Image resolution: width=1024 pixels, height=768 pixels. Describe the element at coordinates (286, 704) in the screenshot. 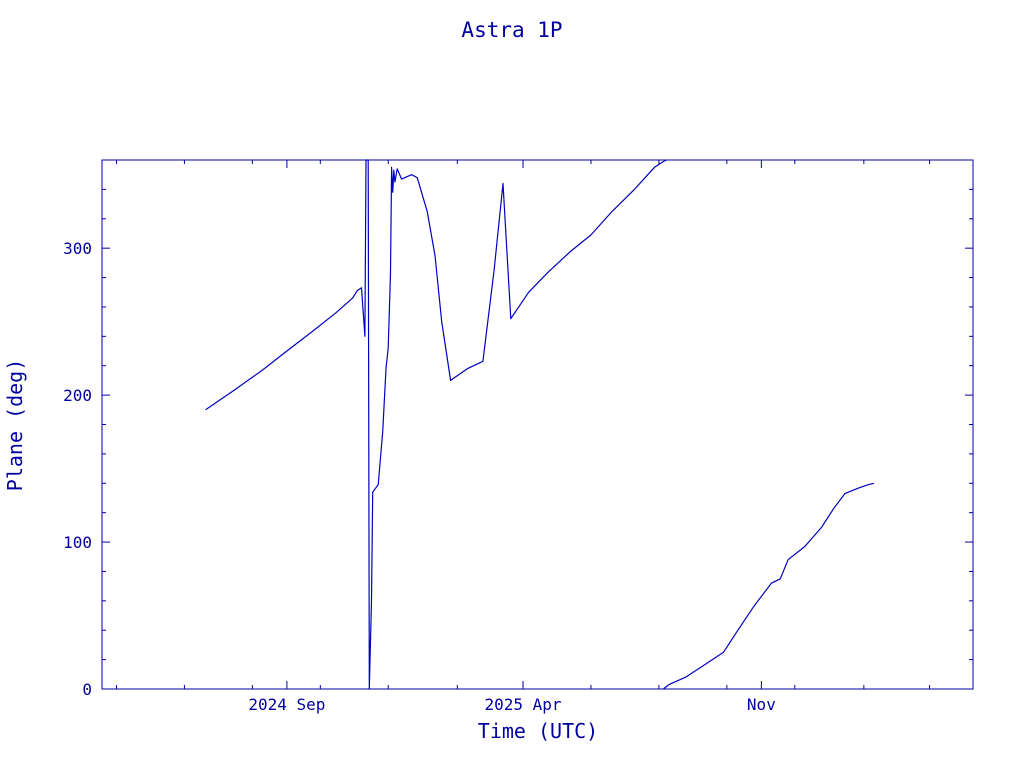

I see `x-tick-label: 2024 Sep` at that location.